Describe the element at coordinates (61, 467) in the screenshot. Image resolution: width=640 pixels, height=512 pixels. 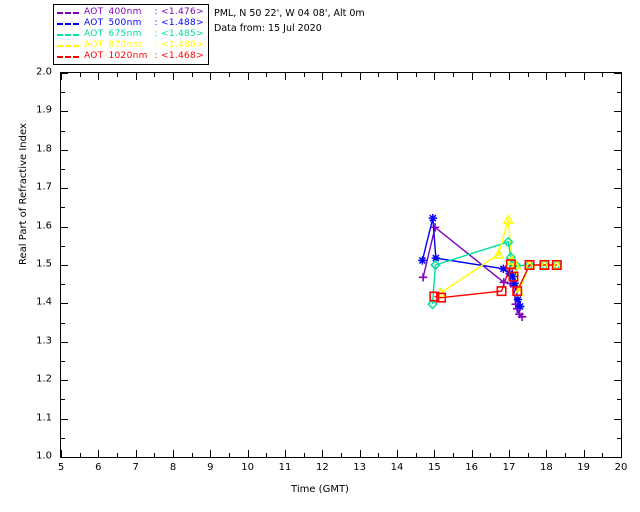
I see `x-tick-label: 5` at that location.